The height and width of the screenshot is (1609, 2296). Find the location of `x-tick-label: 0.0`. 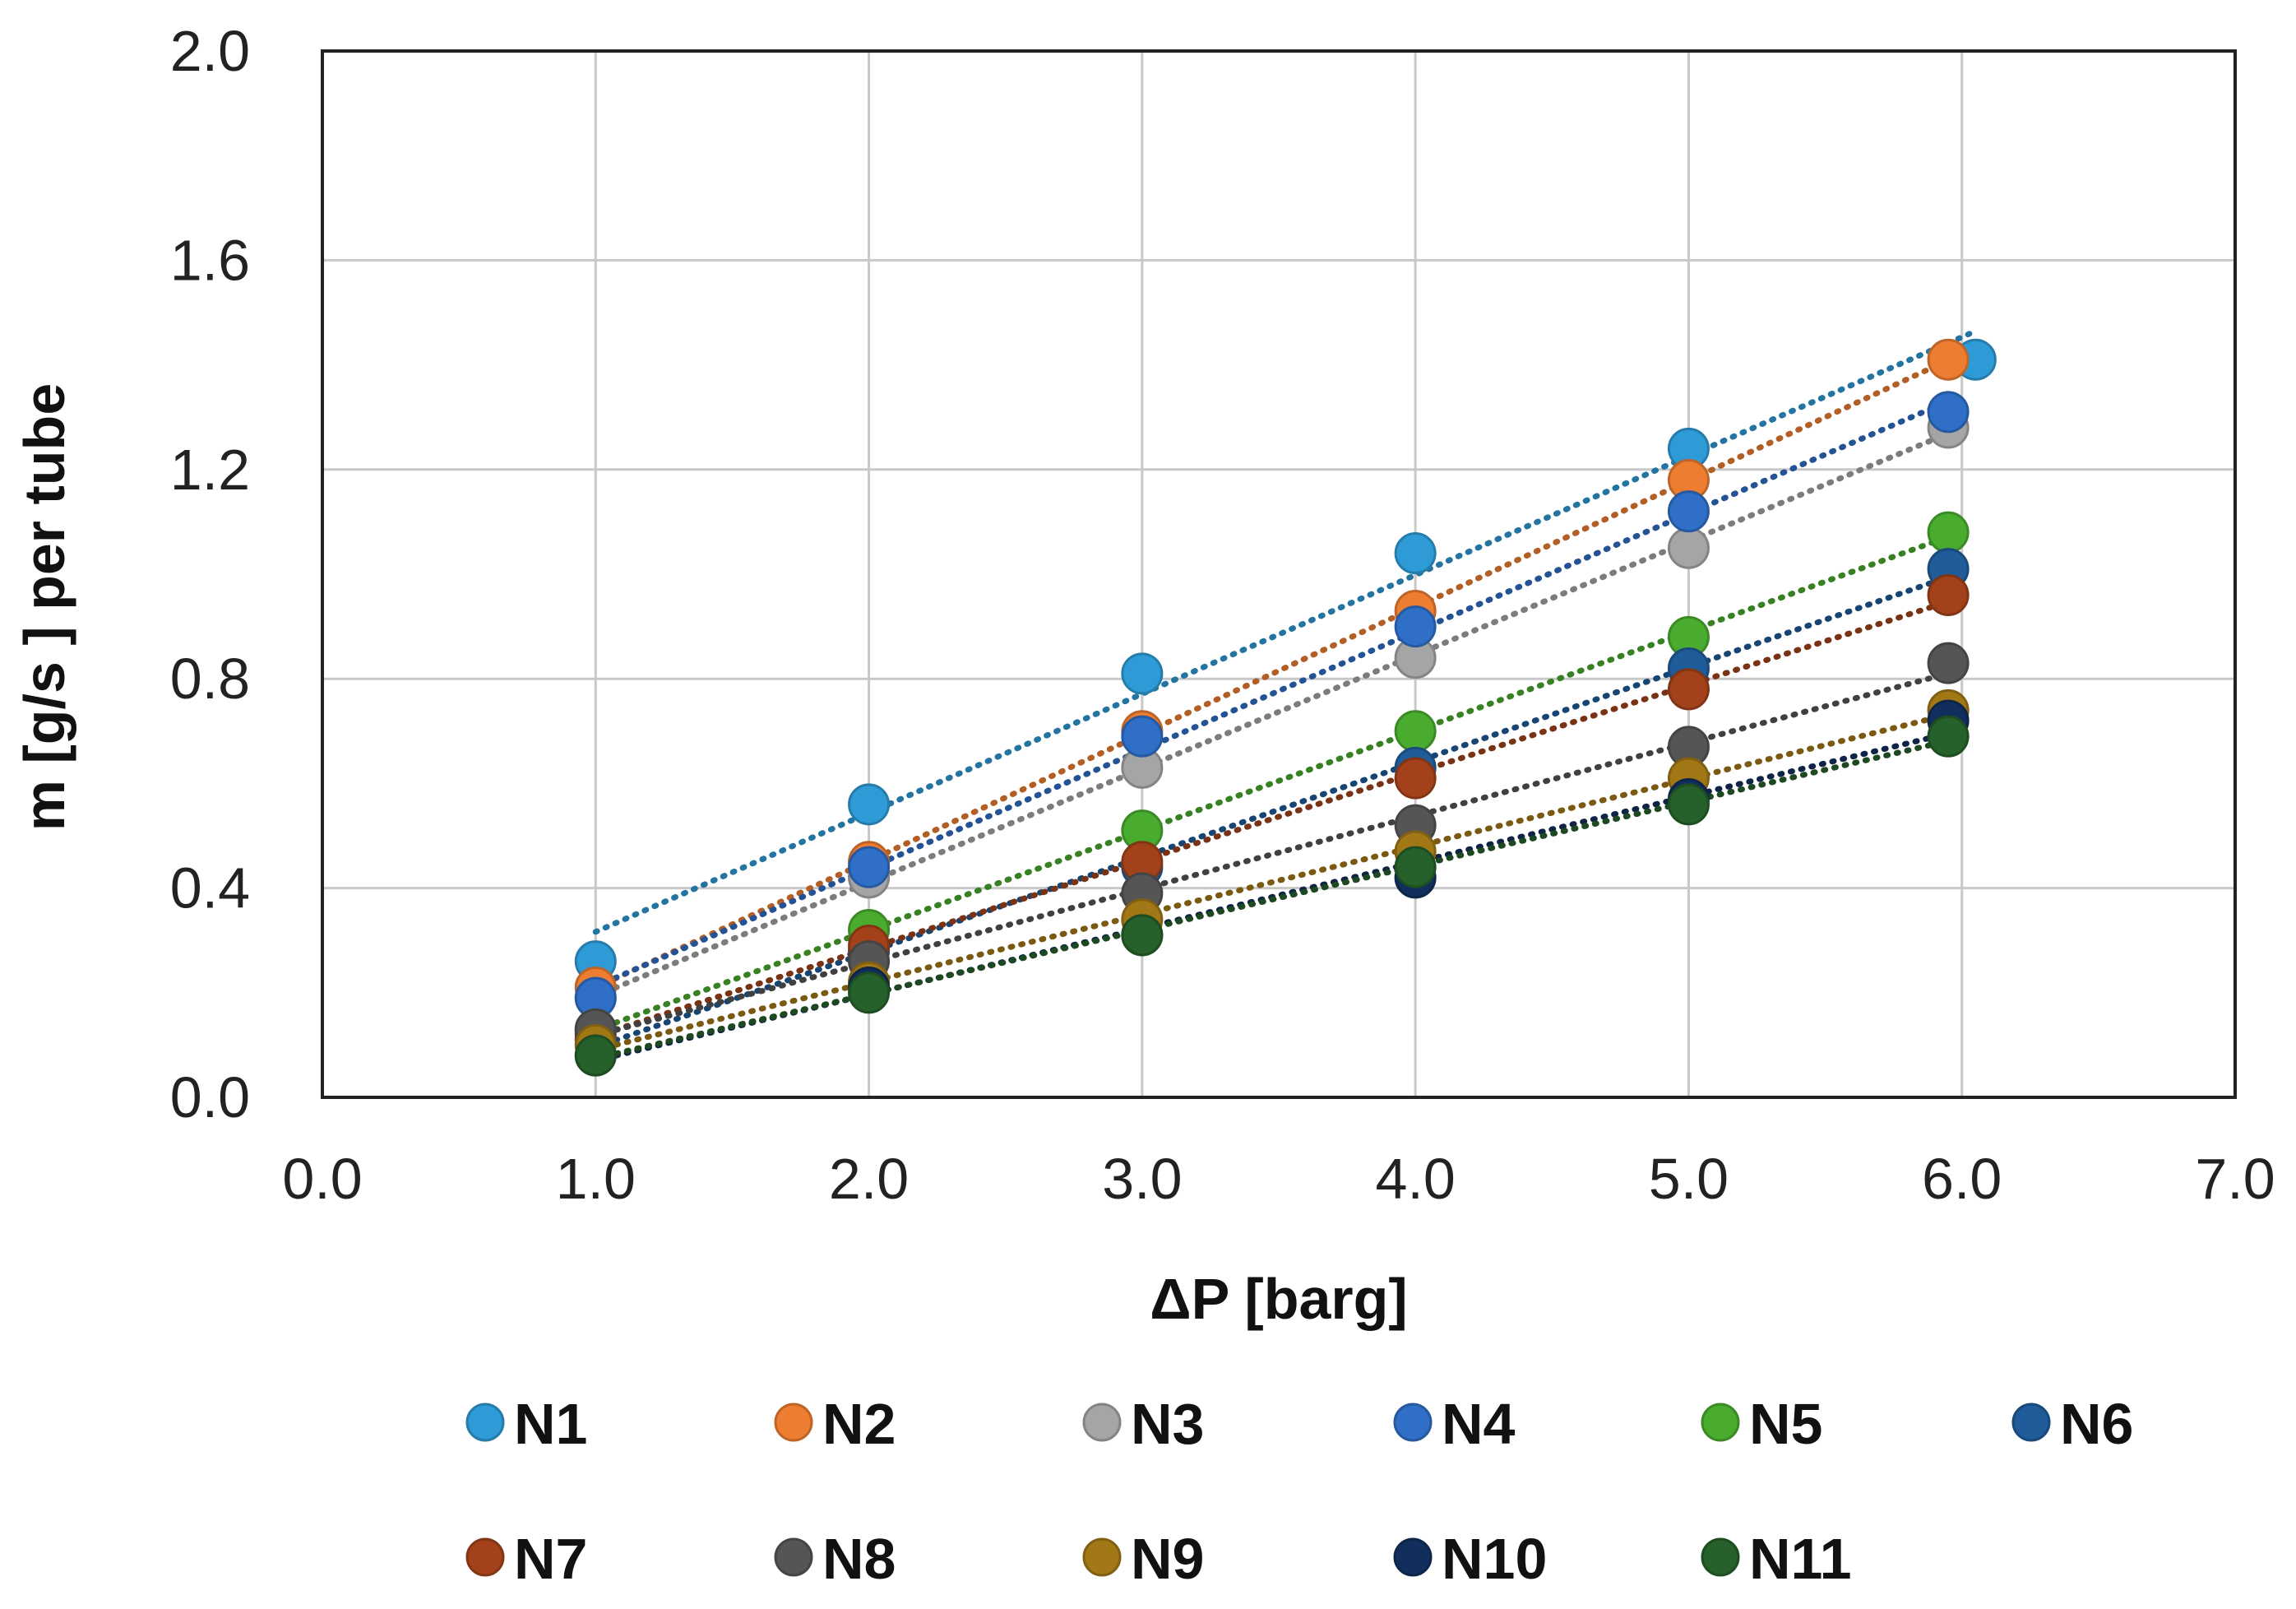

x-tick-label: 0.0 is located at coordinates (322, 1179).